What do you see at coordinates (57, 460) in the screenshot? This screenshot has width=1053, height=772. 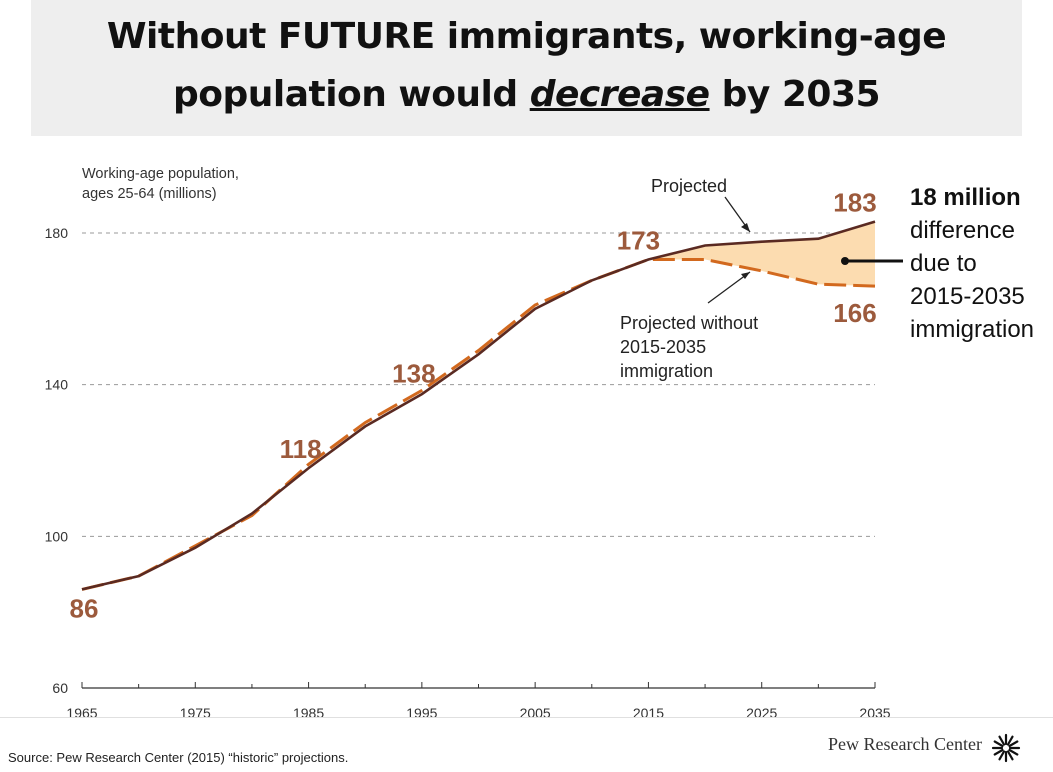 I see `y-axis: 60 100 140 180` at bounding box center [57, 460].